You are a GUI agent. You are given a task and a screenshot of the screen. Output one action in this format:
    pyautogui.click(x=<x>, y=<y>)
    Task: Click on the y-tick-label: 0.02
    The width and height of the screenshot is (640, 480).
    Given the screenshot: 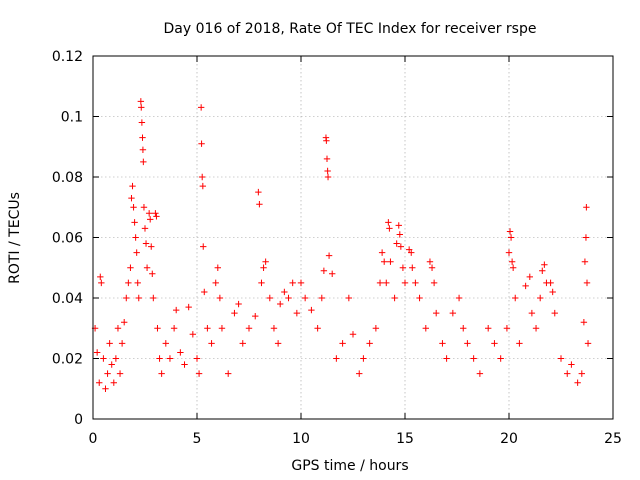 What is the action you would take?
    pyautogui.click(x=67, y=360)
    